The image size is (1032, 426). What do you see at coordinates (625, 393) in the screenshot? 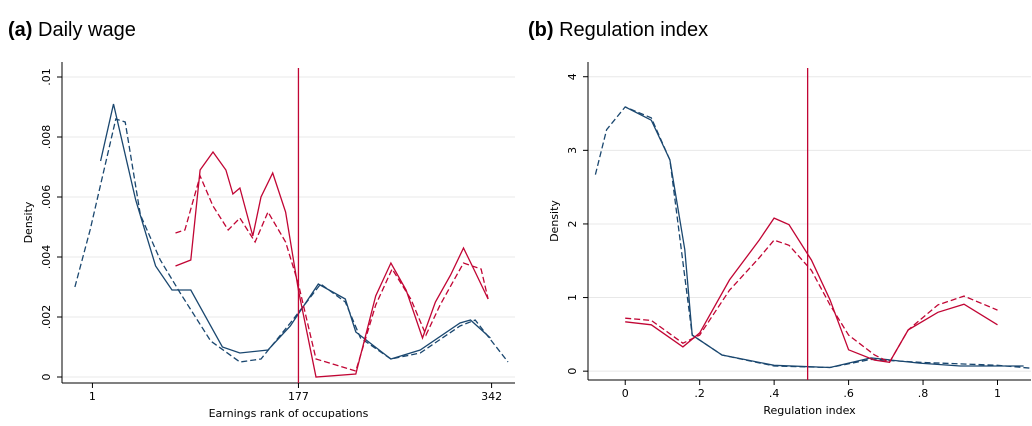
I see `x-tick-label: 0` at bounding box center [625, 393].